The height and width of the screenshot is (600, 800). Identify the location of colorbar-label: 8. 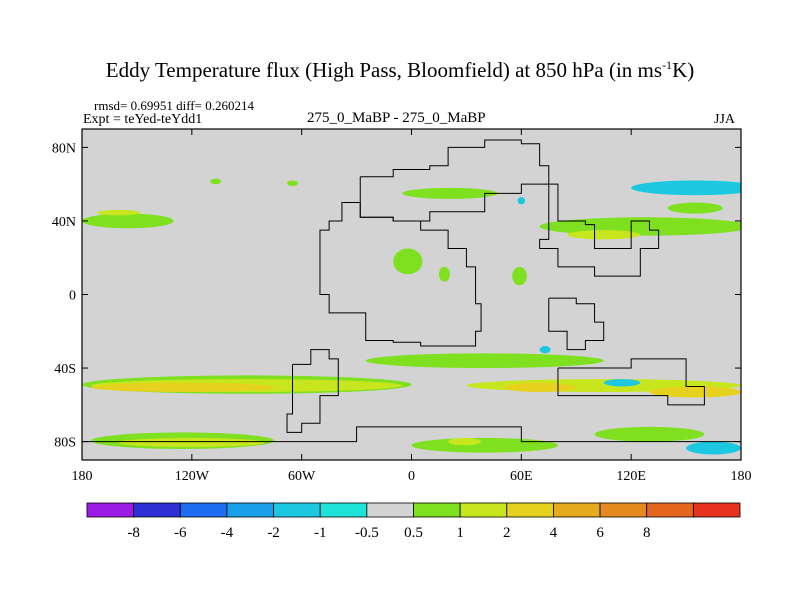
(647, 533).